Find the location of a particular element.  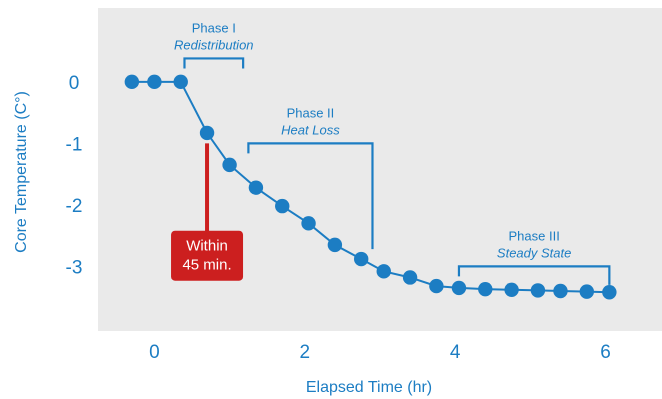

callout-text: Within is located at coordinates (207, 246).